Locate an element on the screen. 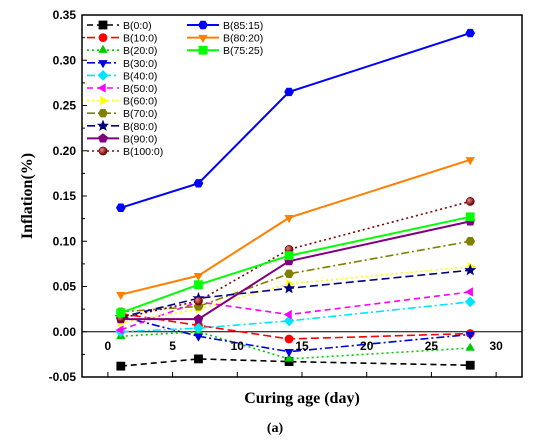  legend-entry: B(10:0) is located at coordinates (122, 39).